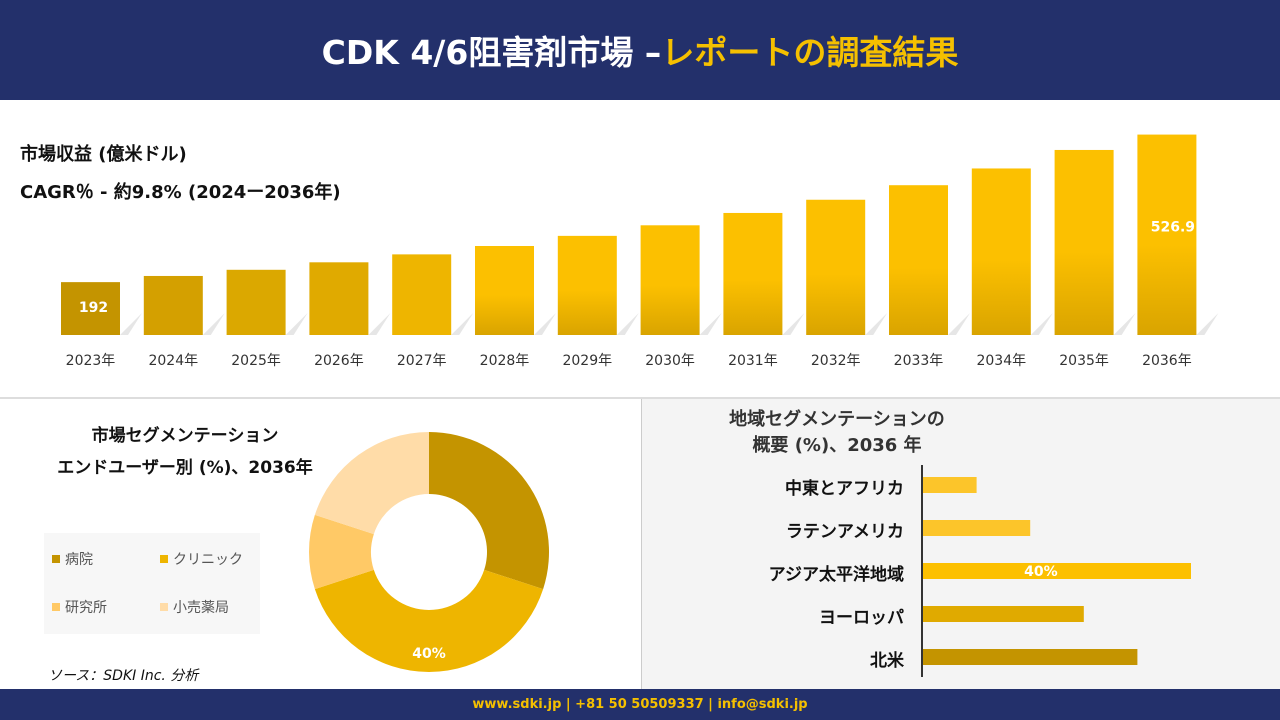  Describe the element at coordinates (422, 294) in the screenshot. I see `bar-2027年` at that location.